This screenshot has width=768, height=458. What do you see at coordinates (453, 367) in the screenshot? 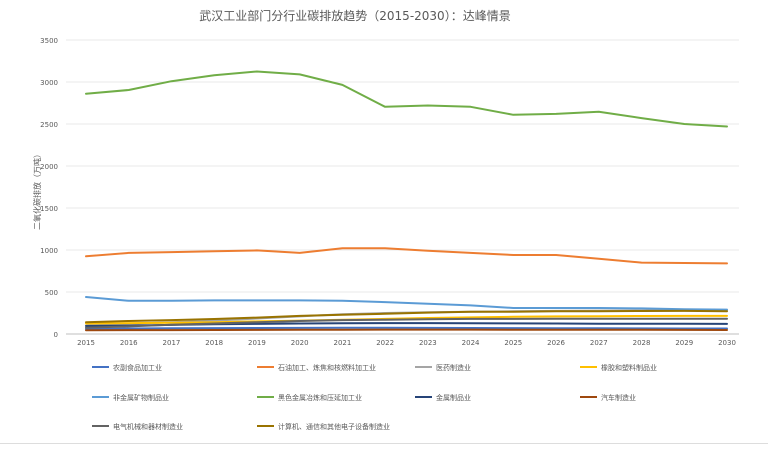
I see `legend-label: 医药制造业` at bounding box center [453, 367].